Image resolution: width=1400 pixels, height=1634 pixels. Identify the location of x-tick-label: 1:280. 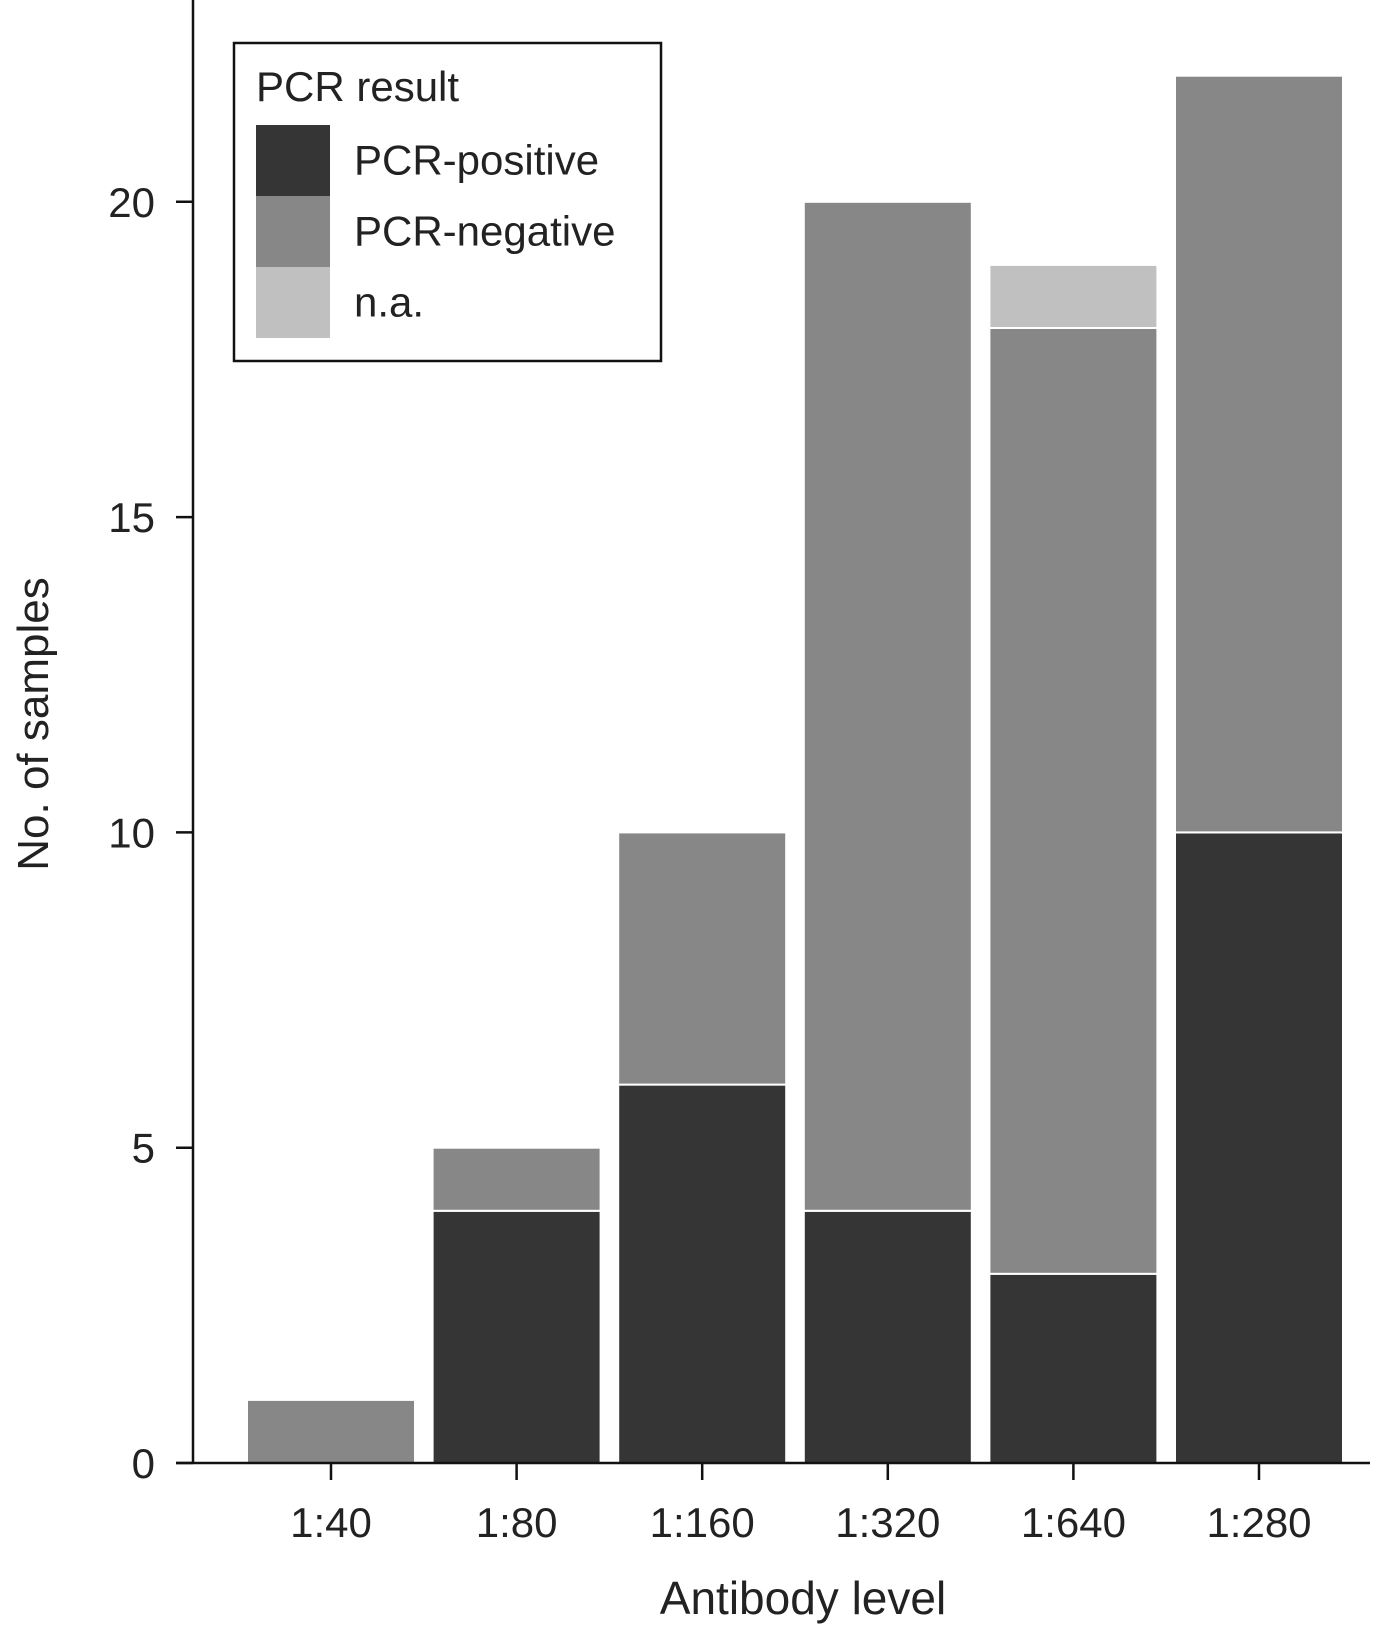
(1258, 1522).